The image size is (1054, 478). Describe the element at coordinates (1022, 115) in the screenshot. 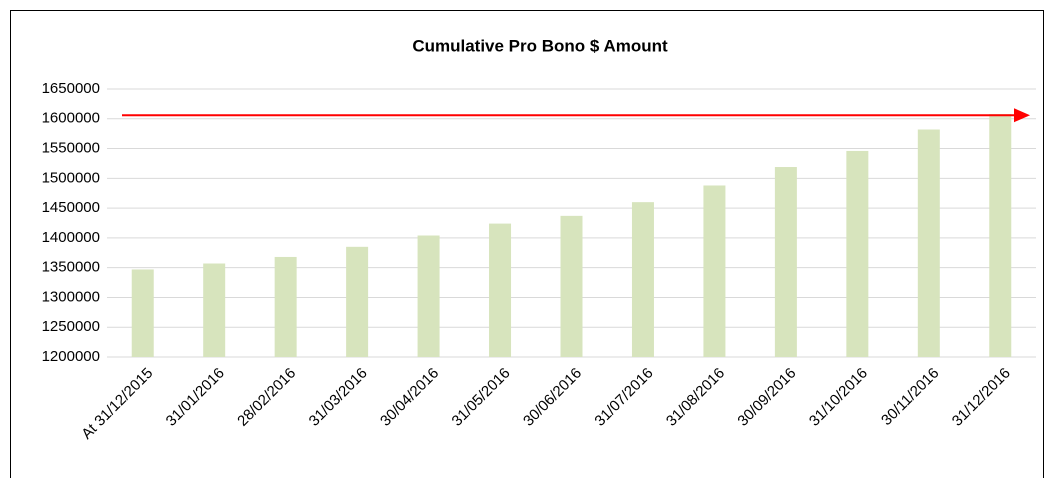

I see `reference-arrow-head` at that location.